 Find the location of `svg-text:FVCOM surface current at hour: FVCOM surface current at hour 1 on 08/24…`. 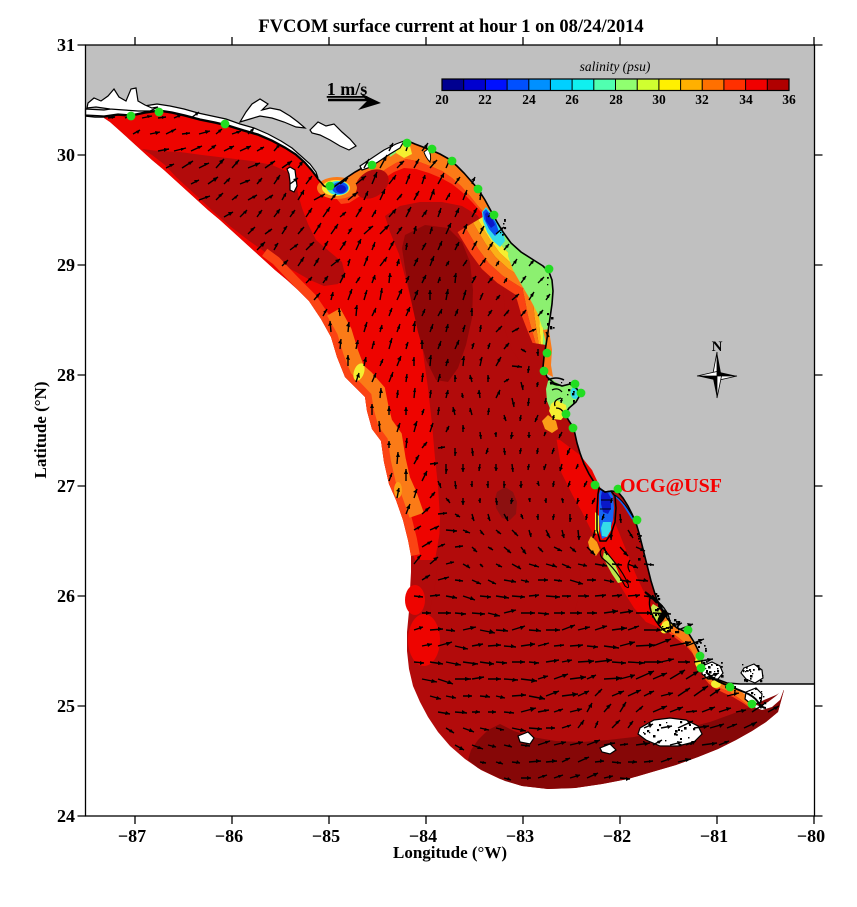

svg-text:FVCOM surface current at hour: FVCOM surface current at hour 1 on 08/24… is located at coordinates (450, 27).